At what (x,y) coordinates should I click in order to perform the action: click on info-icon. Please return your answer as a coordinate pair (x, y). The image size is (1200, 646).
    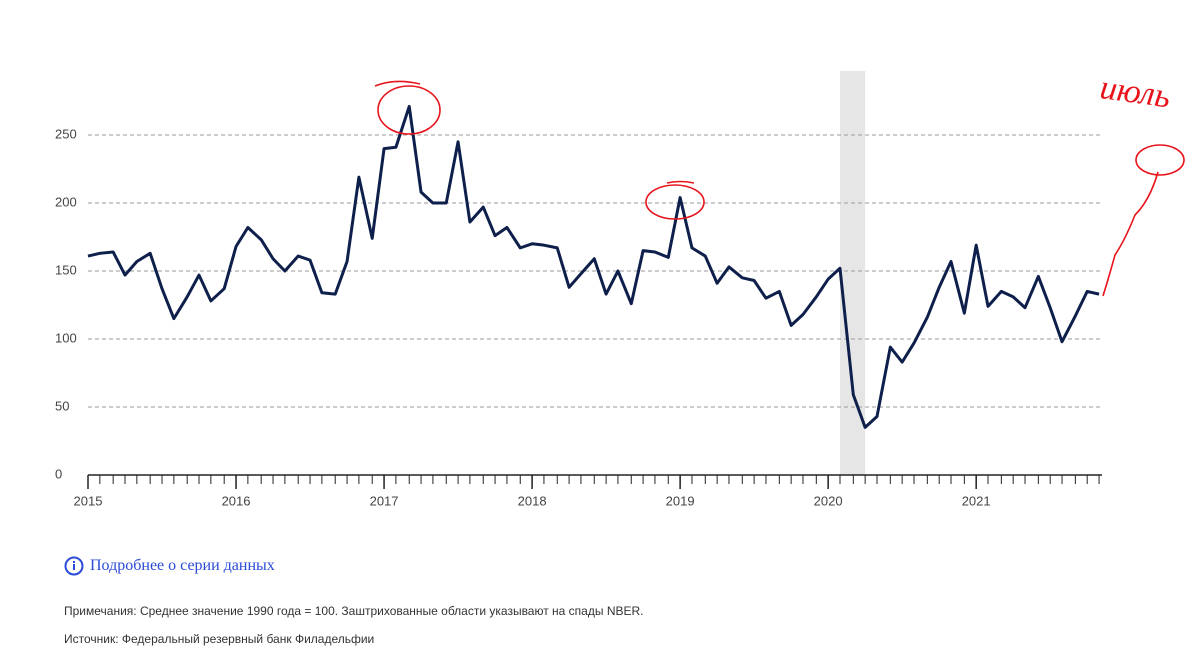
    Looking at the image, I should click on (74, 566).